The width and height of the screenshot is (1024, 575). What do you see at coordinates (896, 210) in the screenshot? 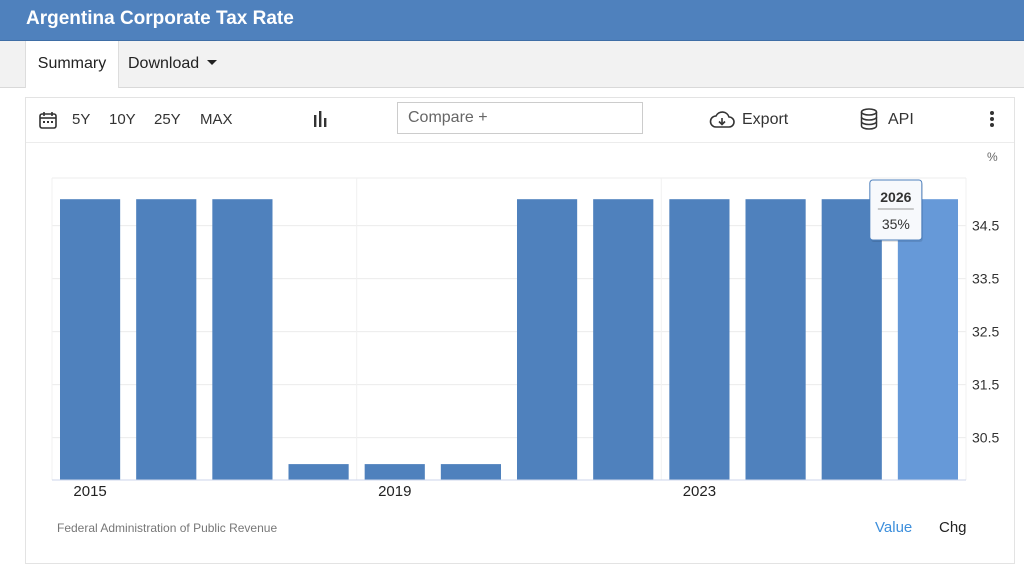
I see `tooltip-box` at bounding box center [896, 210].